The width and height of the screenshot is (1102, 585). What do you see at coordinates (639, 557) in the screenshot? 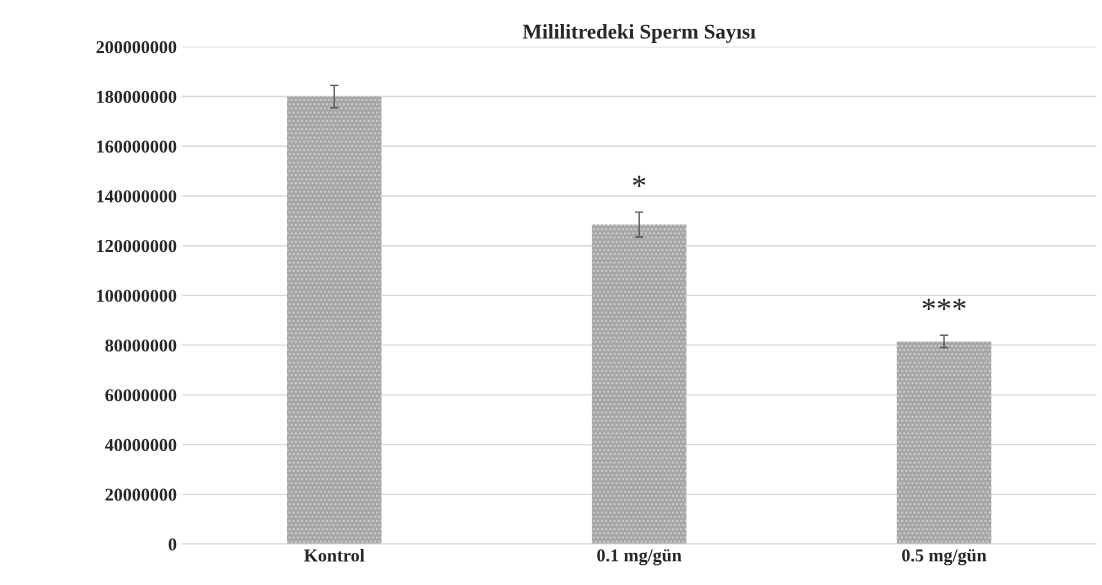
I see `x-tick-label: 0.1 mg/gün` at bounding box center [639, 557].